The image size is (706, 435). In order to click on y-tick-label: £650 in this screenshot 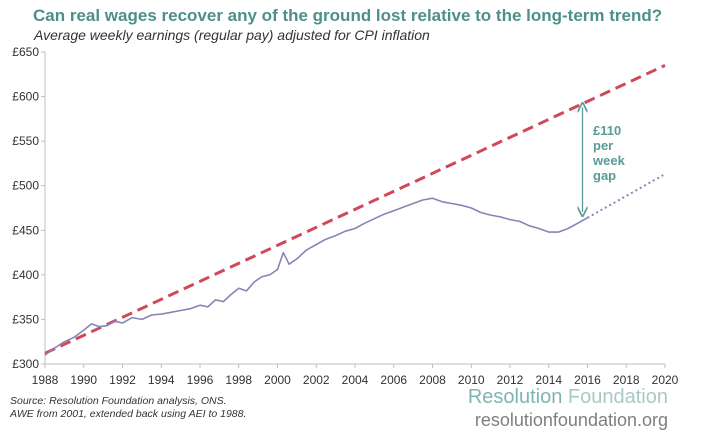, I will do `click(25, 52)`.